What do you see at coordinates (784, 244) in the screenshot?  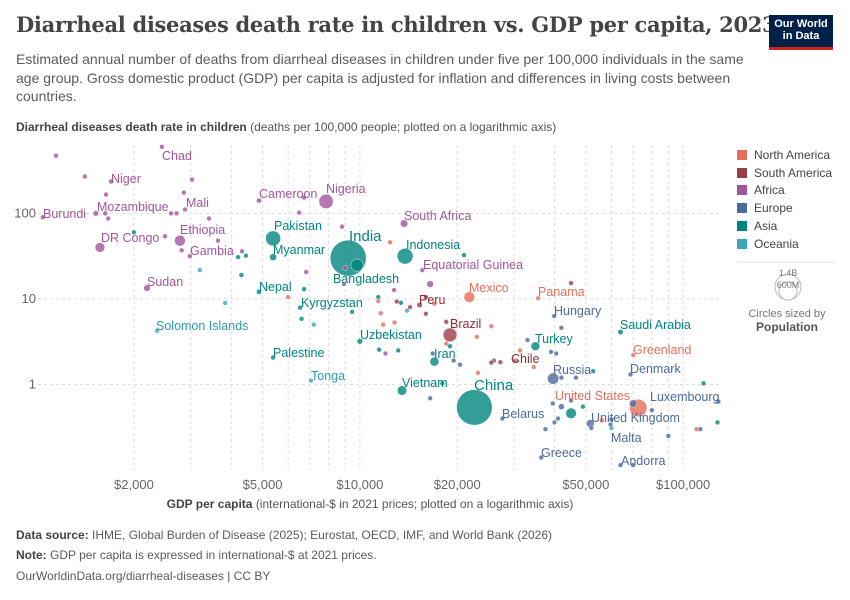 I see `legend-item-oceania: Oceania` at bounding box center [784, 244].